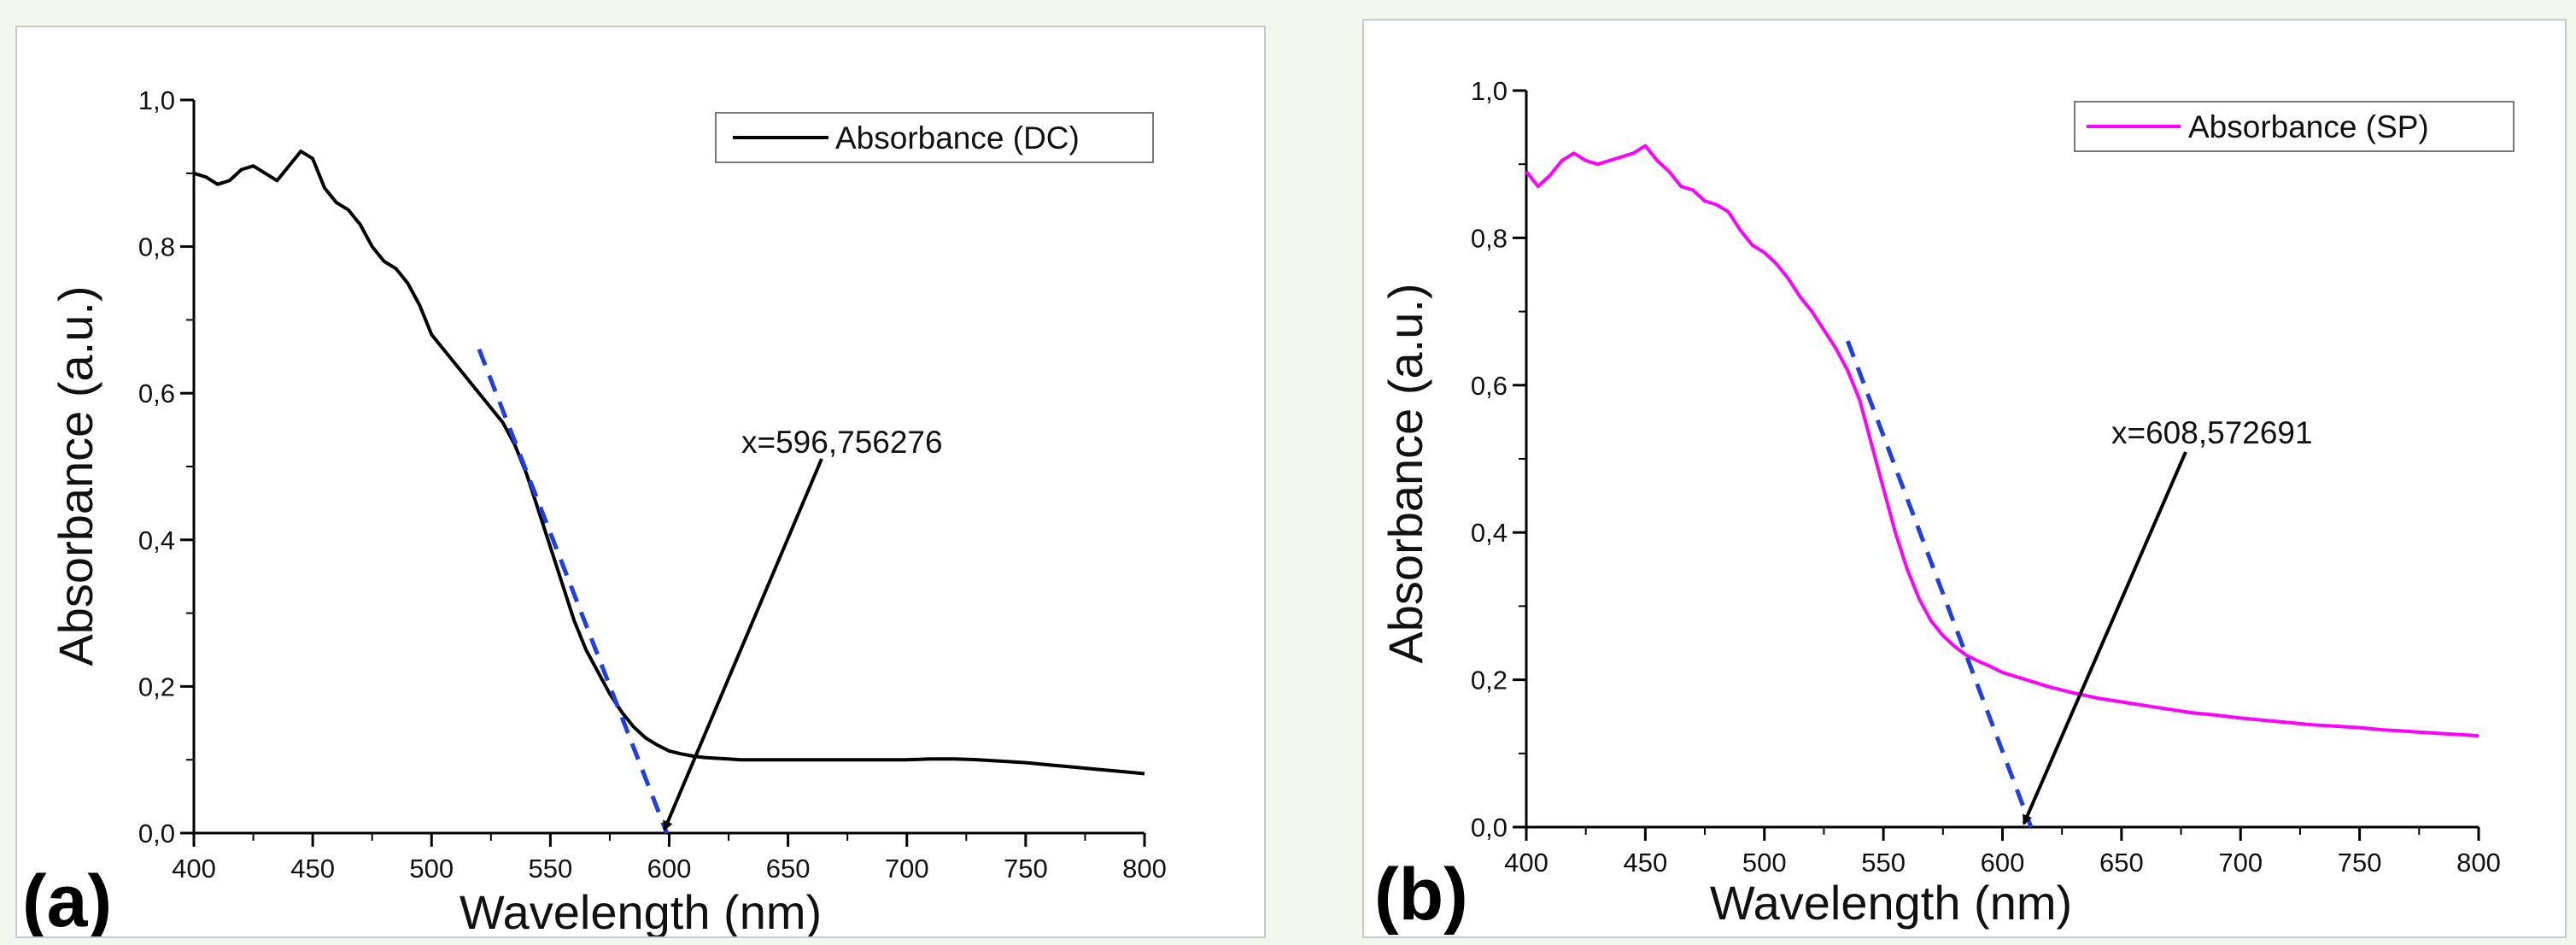  I want to click on y-axis-title-b: Absorbance (a.u.), so click(1405, 473).